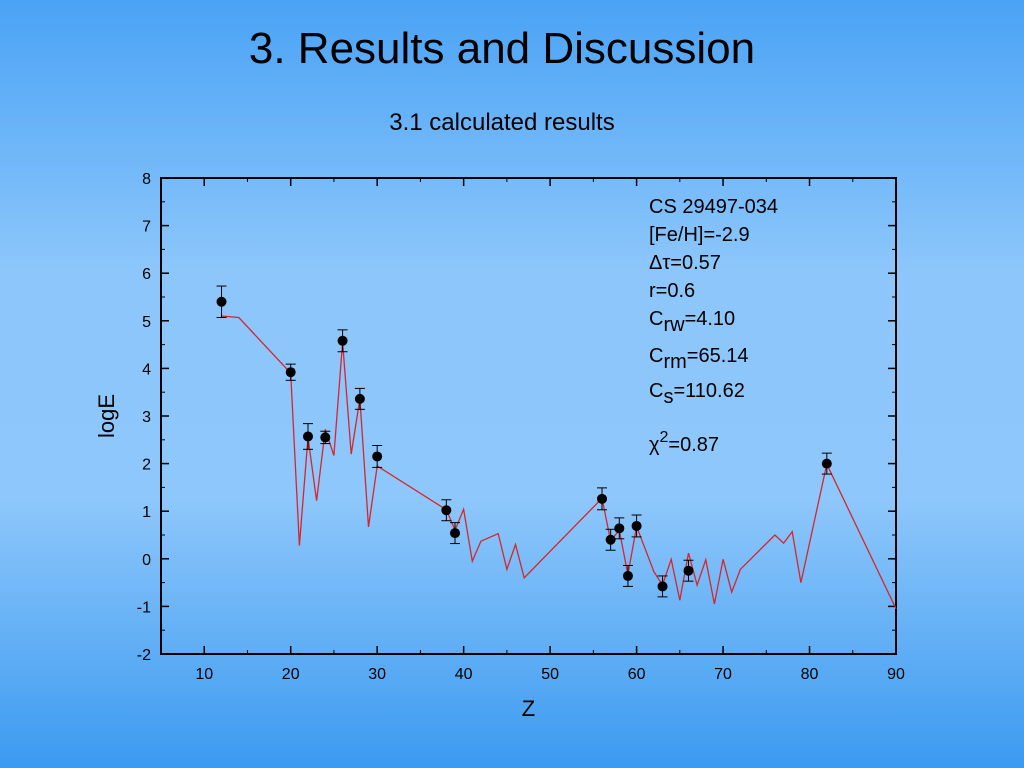 This screenshot has height=768, width=1024. Describe the element at coordinates (664, 437) in the screenshot. I see `chi-superscript: 2` at that location.